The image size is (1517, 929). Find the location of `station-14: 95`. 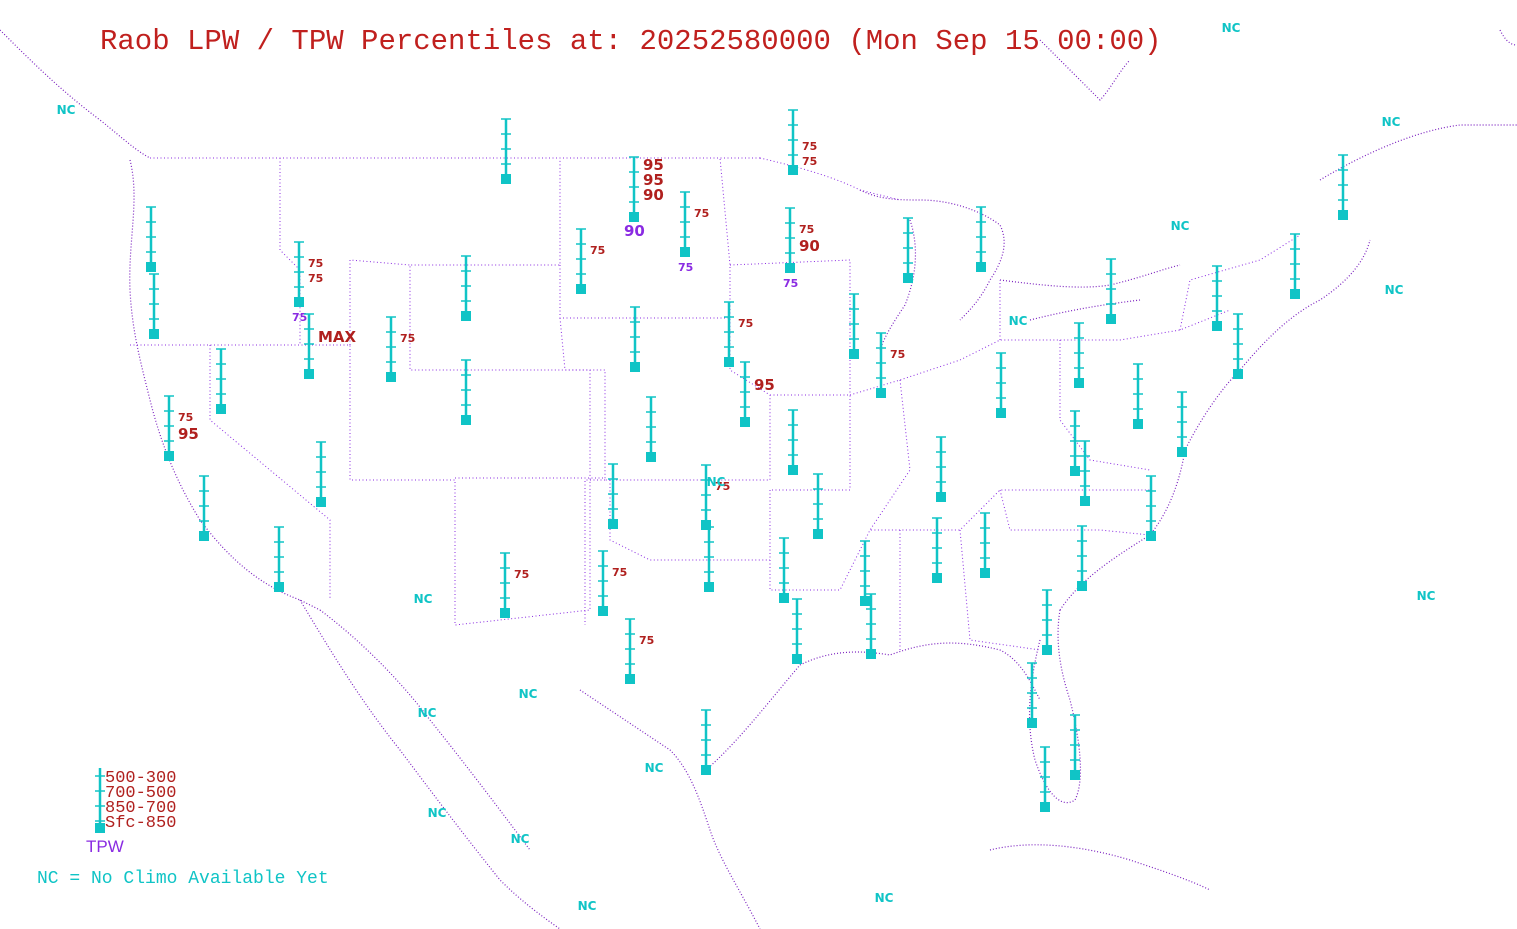

station-14: 95 is located at coordinates (757, 394).